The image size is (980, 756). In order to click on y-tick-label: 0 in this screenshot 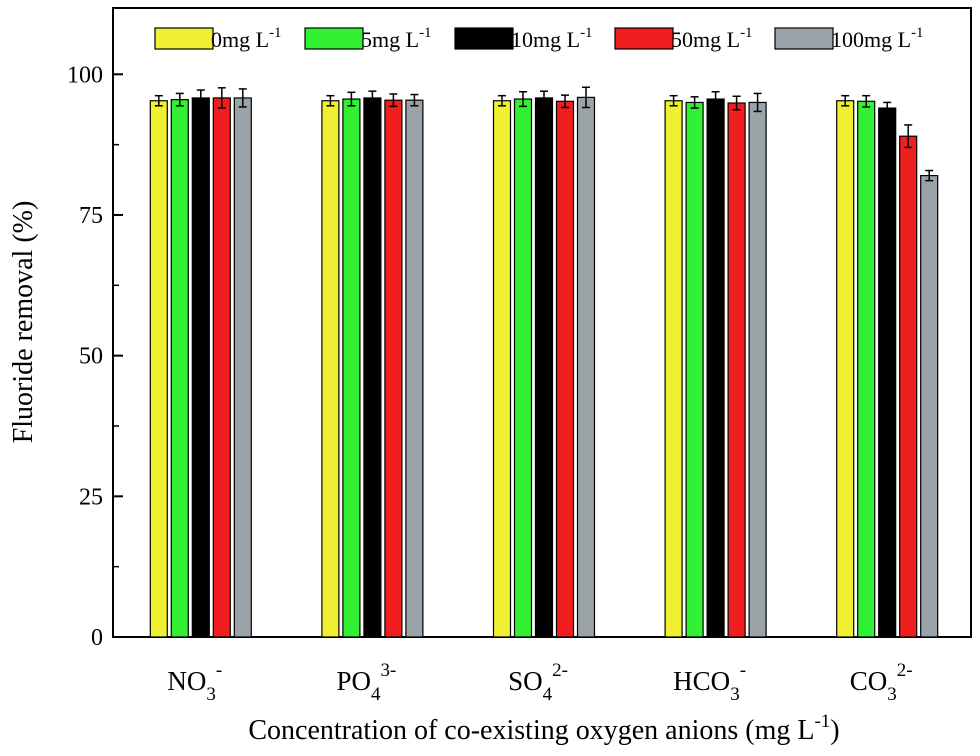, I will do `click(97, 638)`.